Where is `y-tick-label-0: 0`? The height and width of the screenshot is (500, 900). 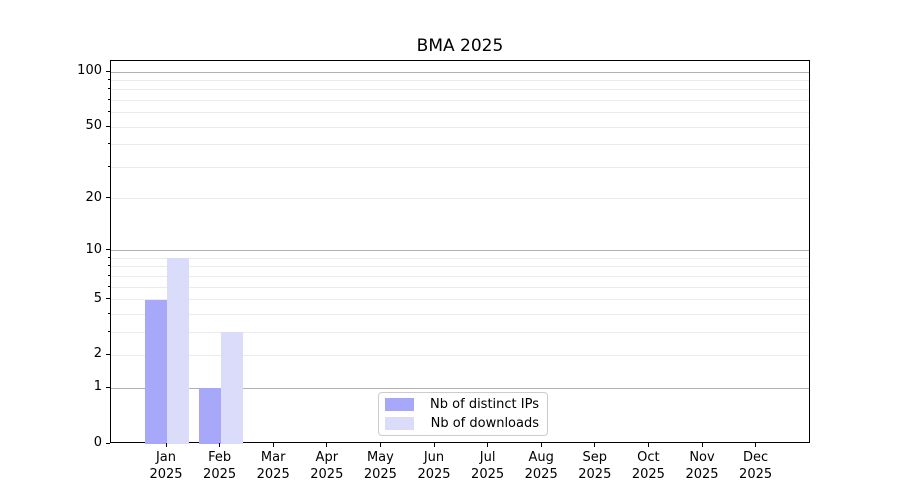 y-tick-label-0: 0 is located at coordinates (97, 442).